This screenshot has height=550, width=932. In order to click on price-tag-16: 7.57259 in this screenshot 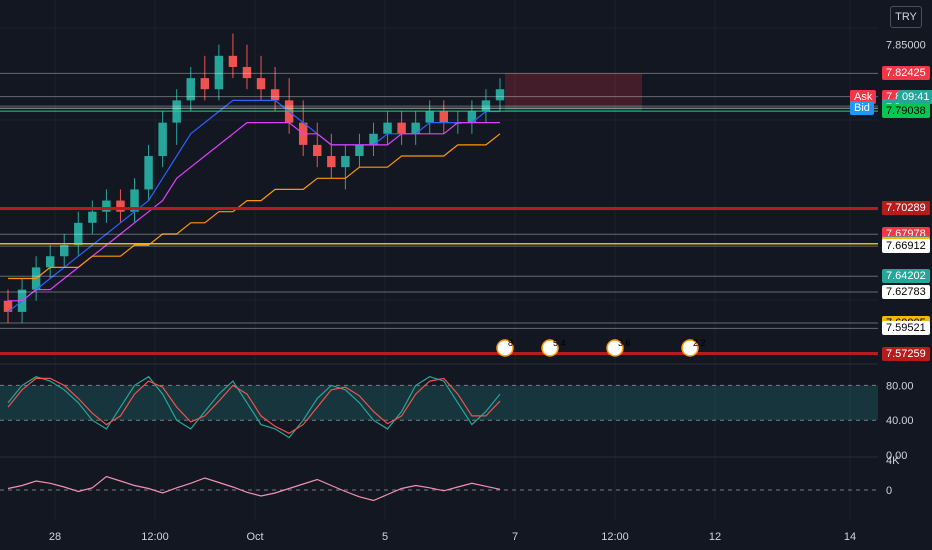, I will do `click(906, 353)`.